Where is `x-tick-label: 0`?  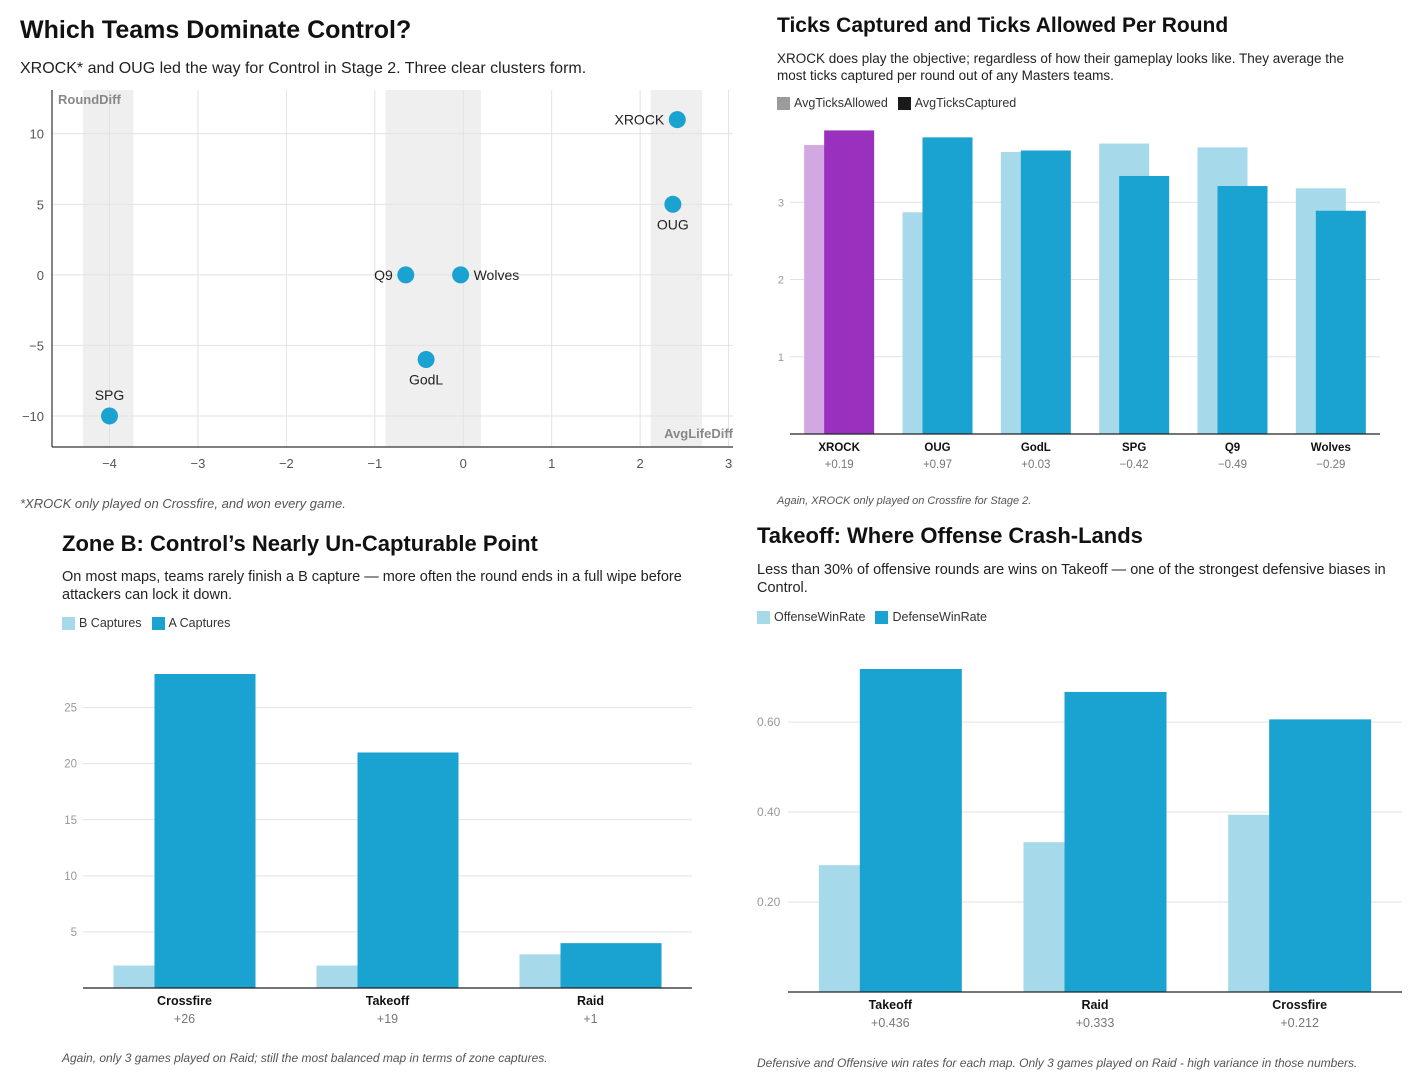
x-tick-label: 0 is located at coordinates (463, 463).